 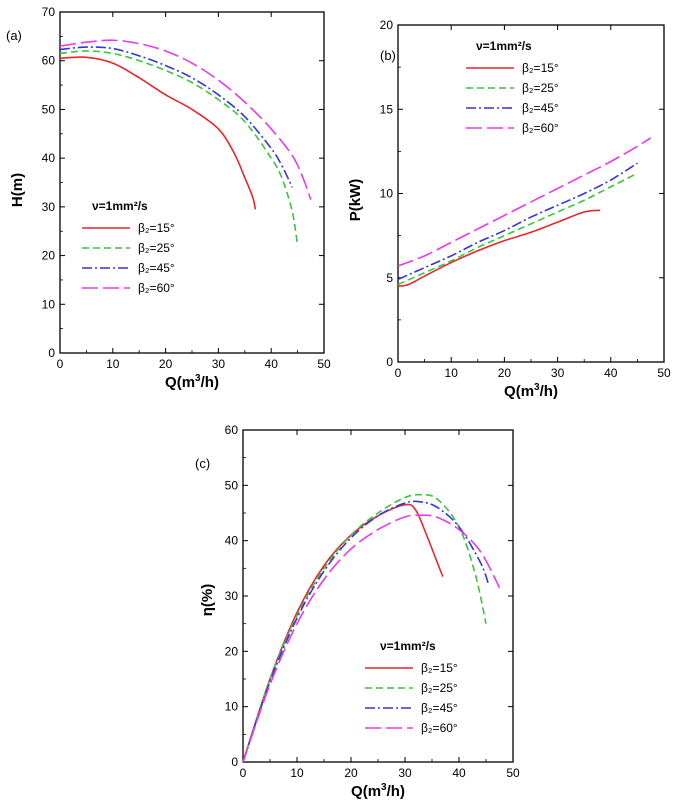 What do you see at coordinates (14, 35) in the screenshot?
I see `panel-label: (a)` at bounding box center [14, 35].